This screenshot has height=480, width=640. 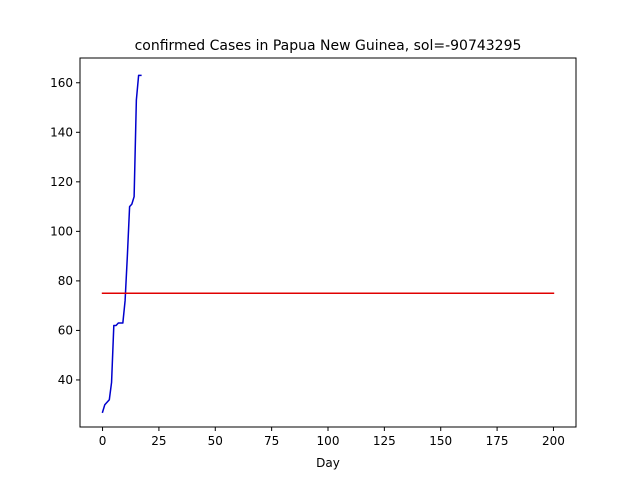 I want to click on y-axis: 40 60 80 100 120 140 160, so click(x=65, y=231).